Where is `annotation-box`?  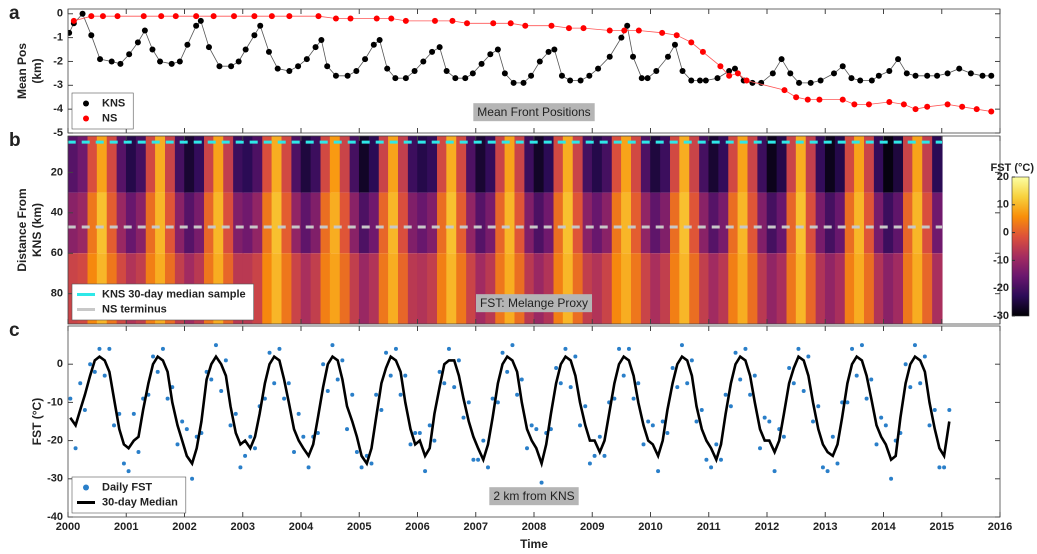
annotation-box is located at coordinates (534, 112).